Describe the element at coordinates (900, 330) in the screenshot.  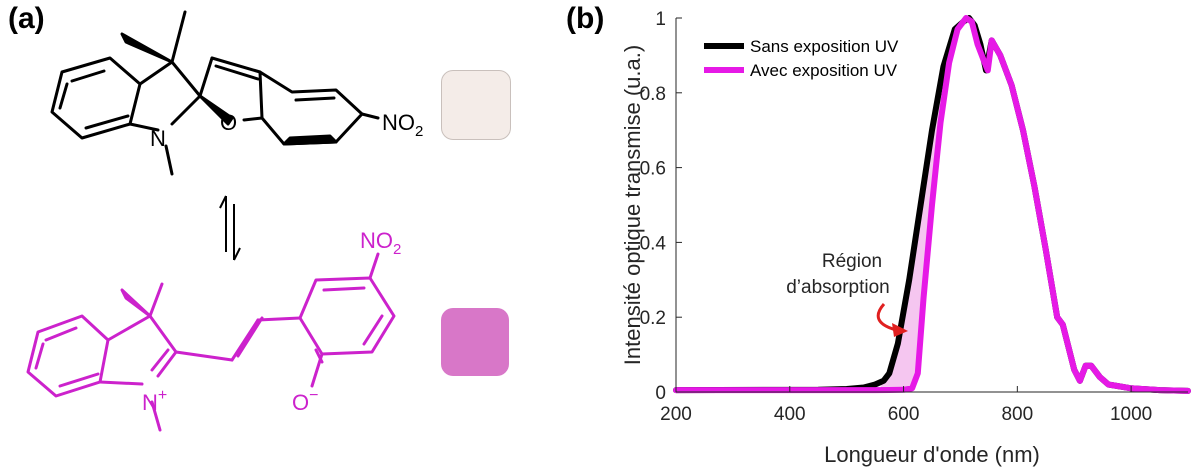
I see `annotation-arrowhead` at that location.